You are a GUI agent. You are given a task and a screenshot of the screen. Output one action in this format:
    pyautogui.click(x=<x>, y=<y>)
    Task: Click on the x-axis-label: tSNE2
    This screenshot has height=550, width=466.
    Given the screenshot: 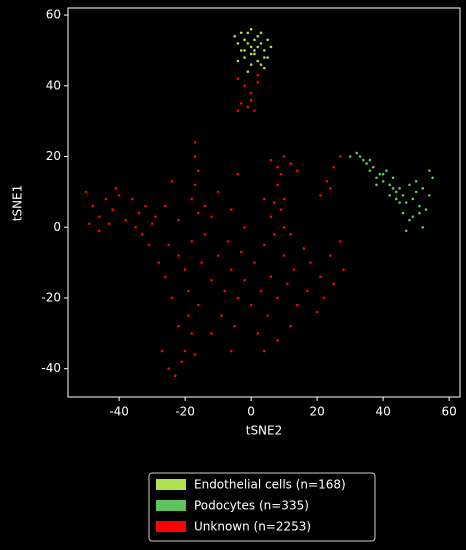 What is the action you would take?
    pyautogui.click(x=264, y=431)
    